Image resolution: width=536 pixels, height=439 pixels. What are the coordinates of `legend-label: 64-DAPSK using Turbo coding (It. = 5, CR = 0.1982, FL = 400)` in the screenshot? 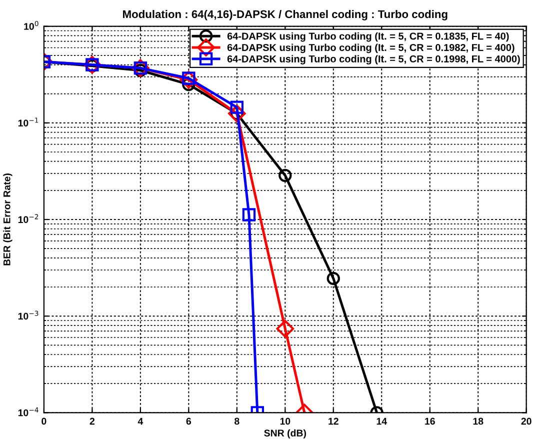 It's located at (370, 49).